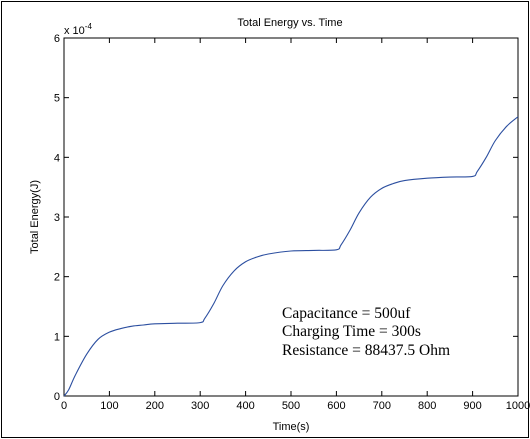 The image size is (530, 439). I want to click on x-axis-label: Time(s), so click(291, 427).